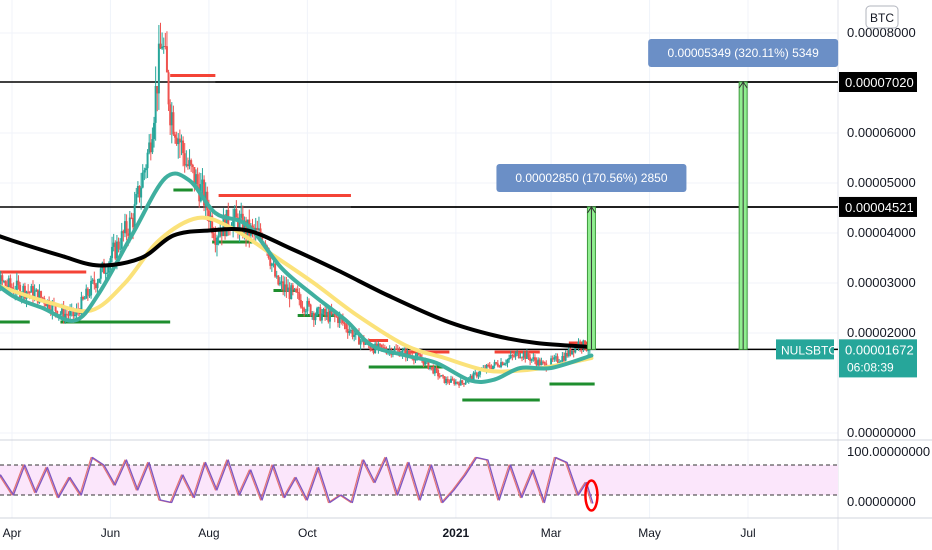  Describe the element at coordinates (379, 533) in the screenshot. I see `time-scale: Apr Jun Aug Oct 2021 Mar May Jul` at that location.